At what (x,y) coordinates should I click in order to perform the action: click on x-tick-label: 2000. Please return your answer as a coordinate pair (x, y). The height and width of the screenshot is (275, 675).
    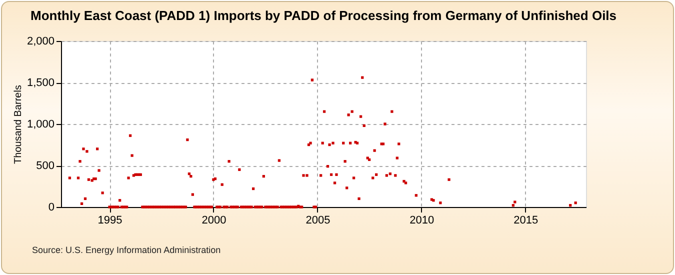
    Looking at the image, I should click on (214, 220).